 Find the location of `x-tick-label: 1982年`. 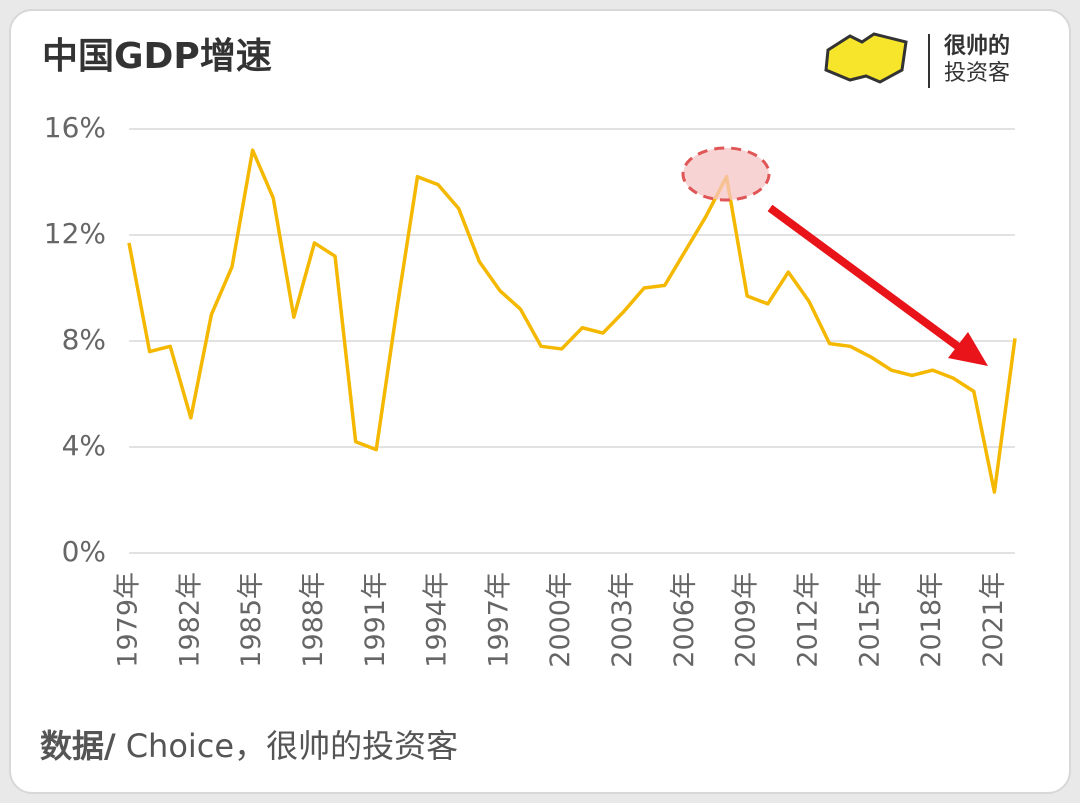

x-tick-label: 1982年 is located at coordinates (189, 620).